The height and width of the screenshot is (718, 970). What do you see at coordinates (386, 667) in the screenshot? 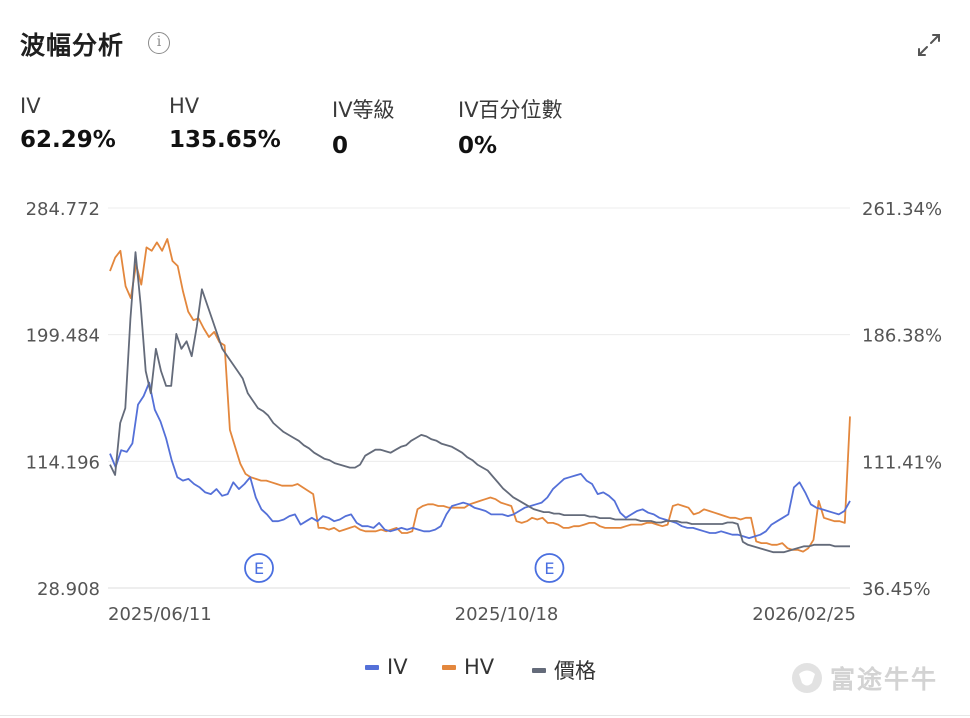
I see `legend-item-iv: IV` at bounding box center [386, 667].